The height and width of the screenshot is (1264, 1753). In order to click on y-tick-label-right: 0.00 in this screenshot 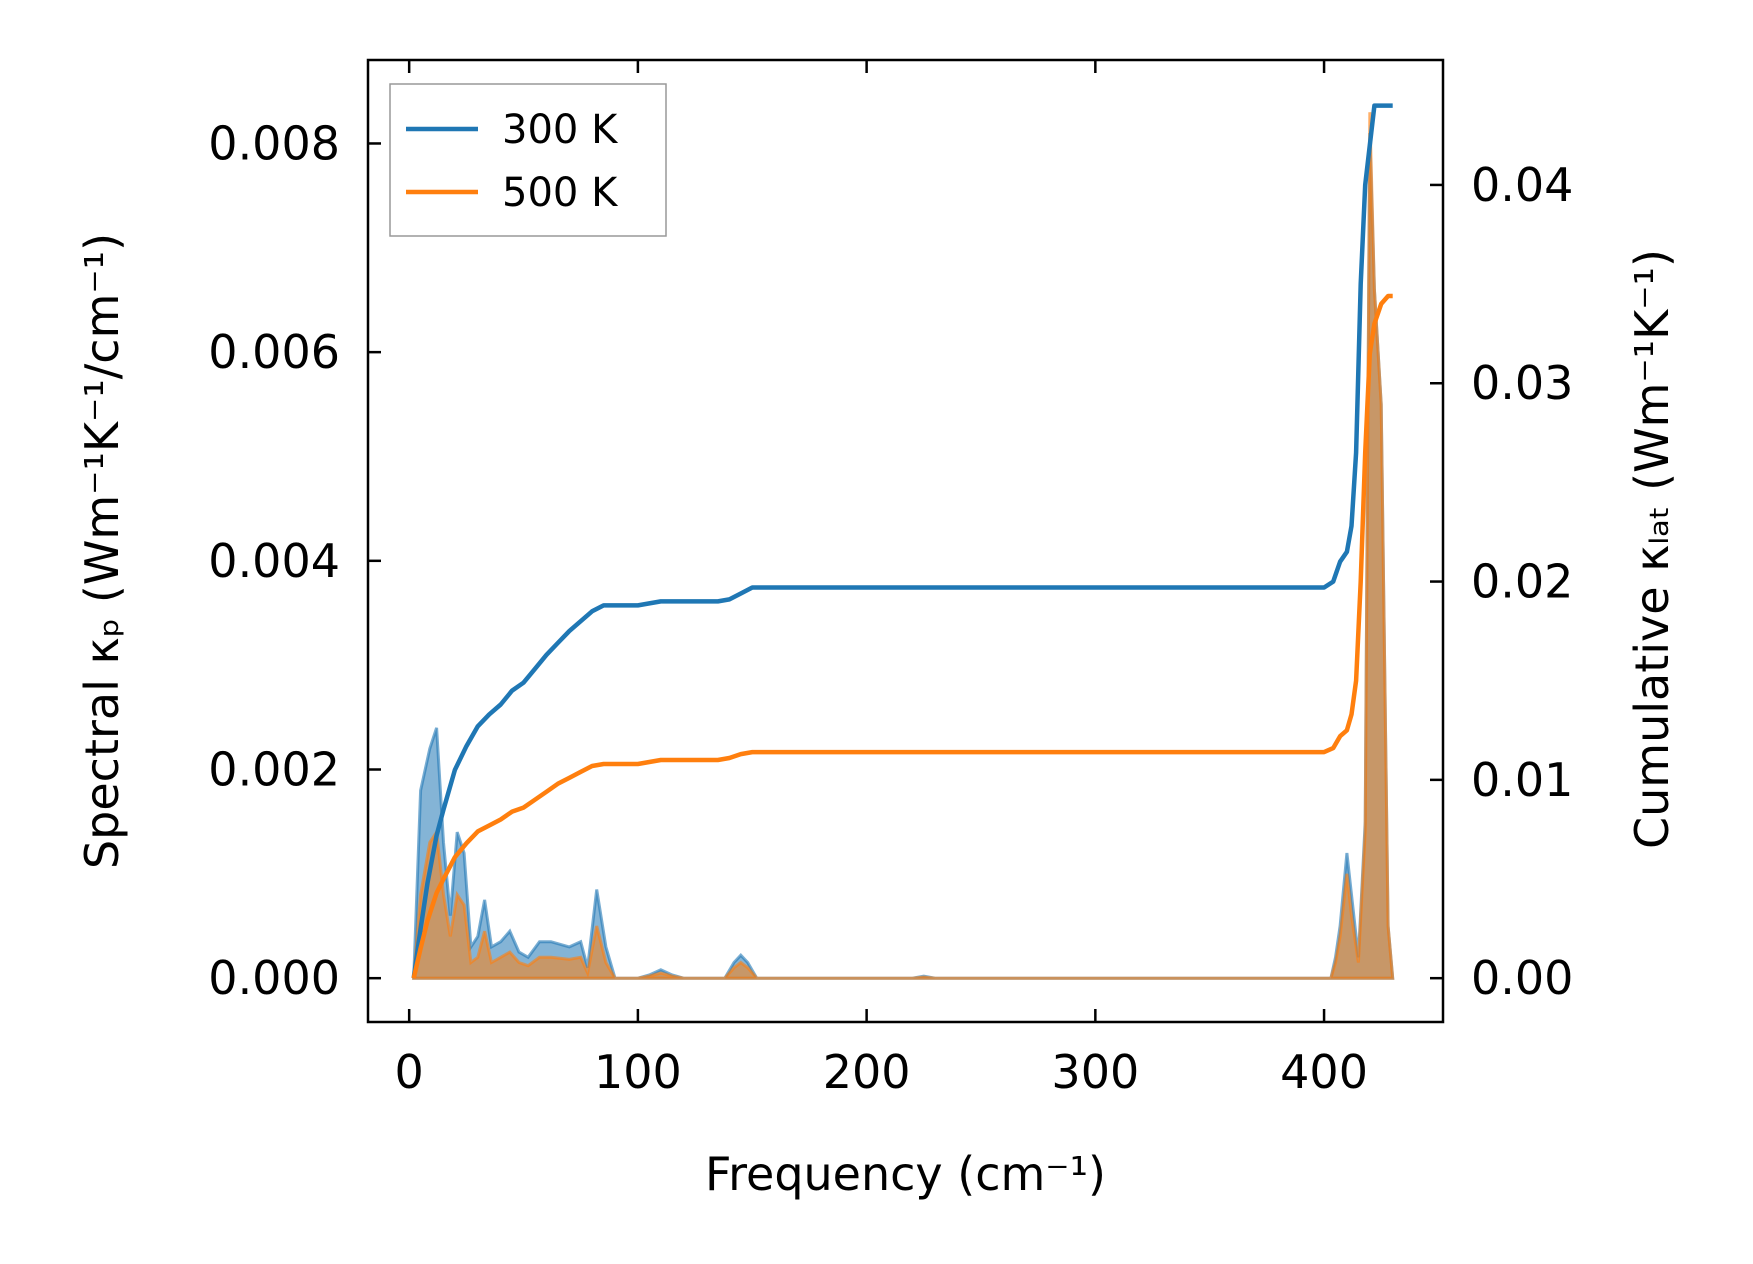, I will do `click(1522, 978)`.